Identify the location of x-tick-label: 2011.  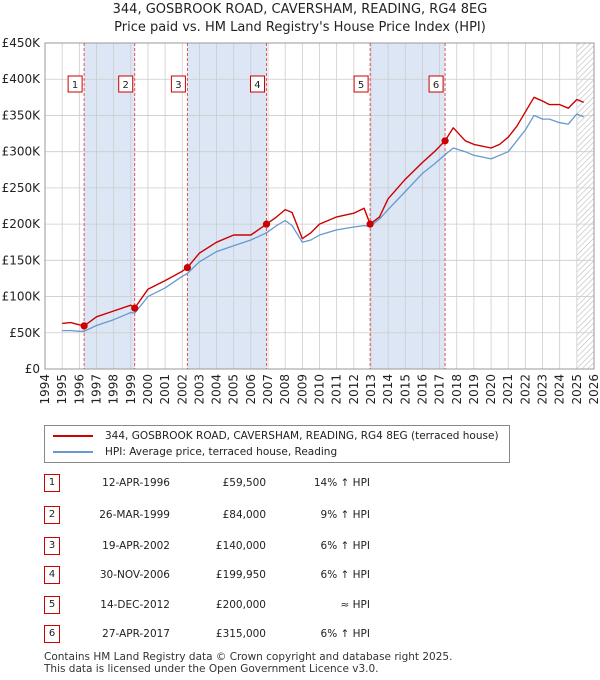
(337, 389).